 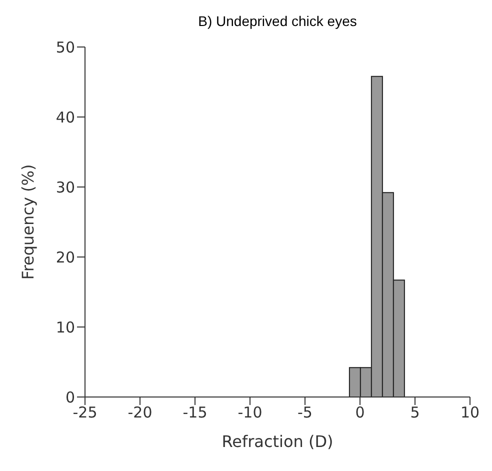 What do you see at coordinates (305, 413) in the screenshot?
I see `x-tick-label: -5` at bounding box center [305, 413].